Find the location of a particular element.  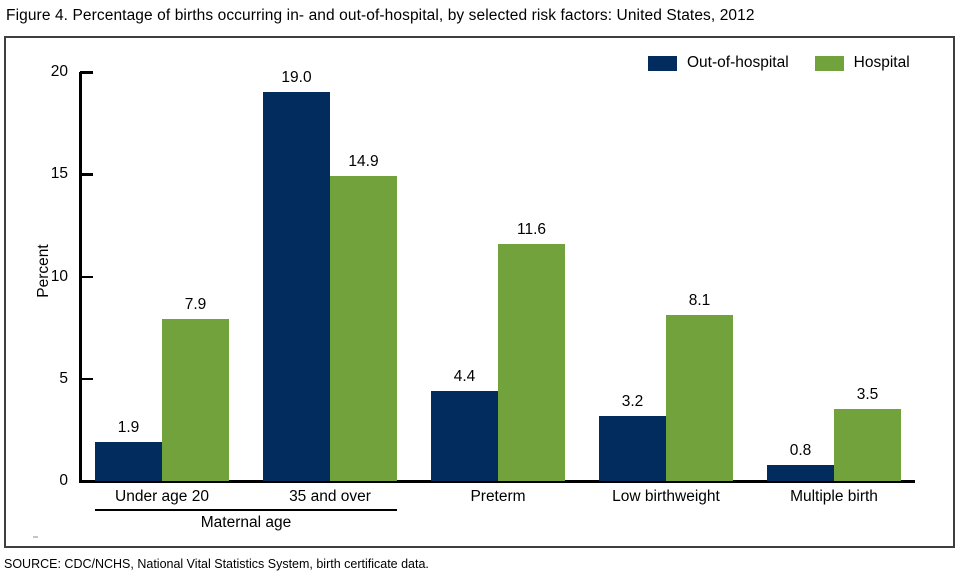

bar-value-label: 4.4 is located at coordinates (464, 377).